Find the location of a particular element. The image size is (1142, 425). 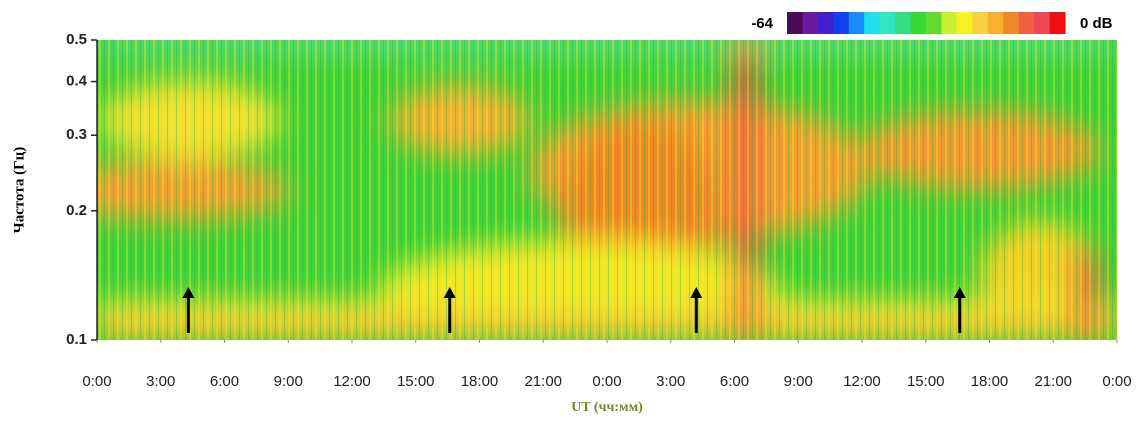

y-tick-label: 0.3 is located at coordinates (76, 134).